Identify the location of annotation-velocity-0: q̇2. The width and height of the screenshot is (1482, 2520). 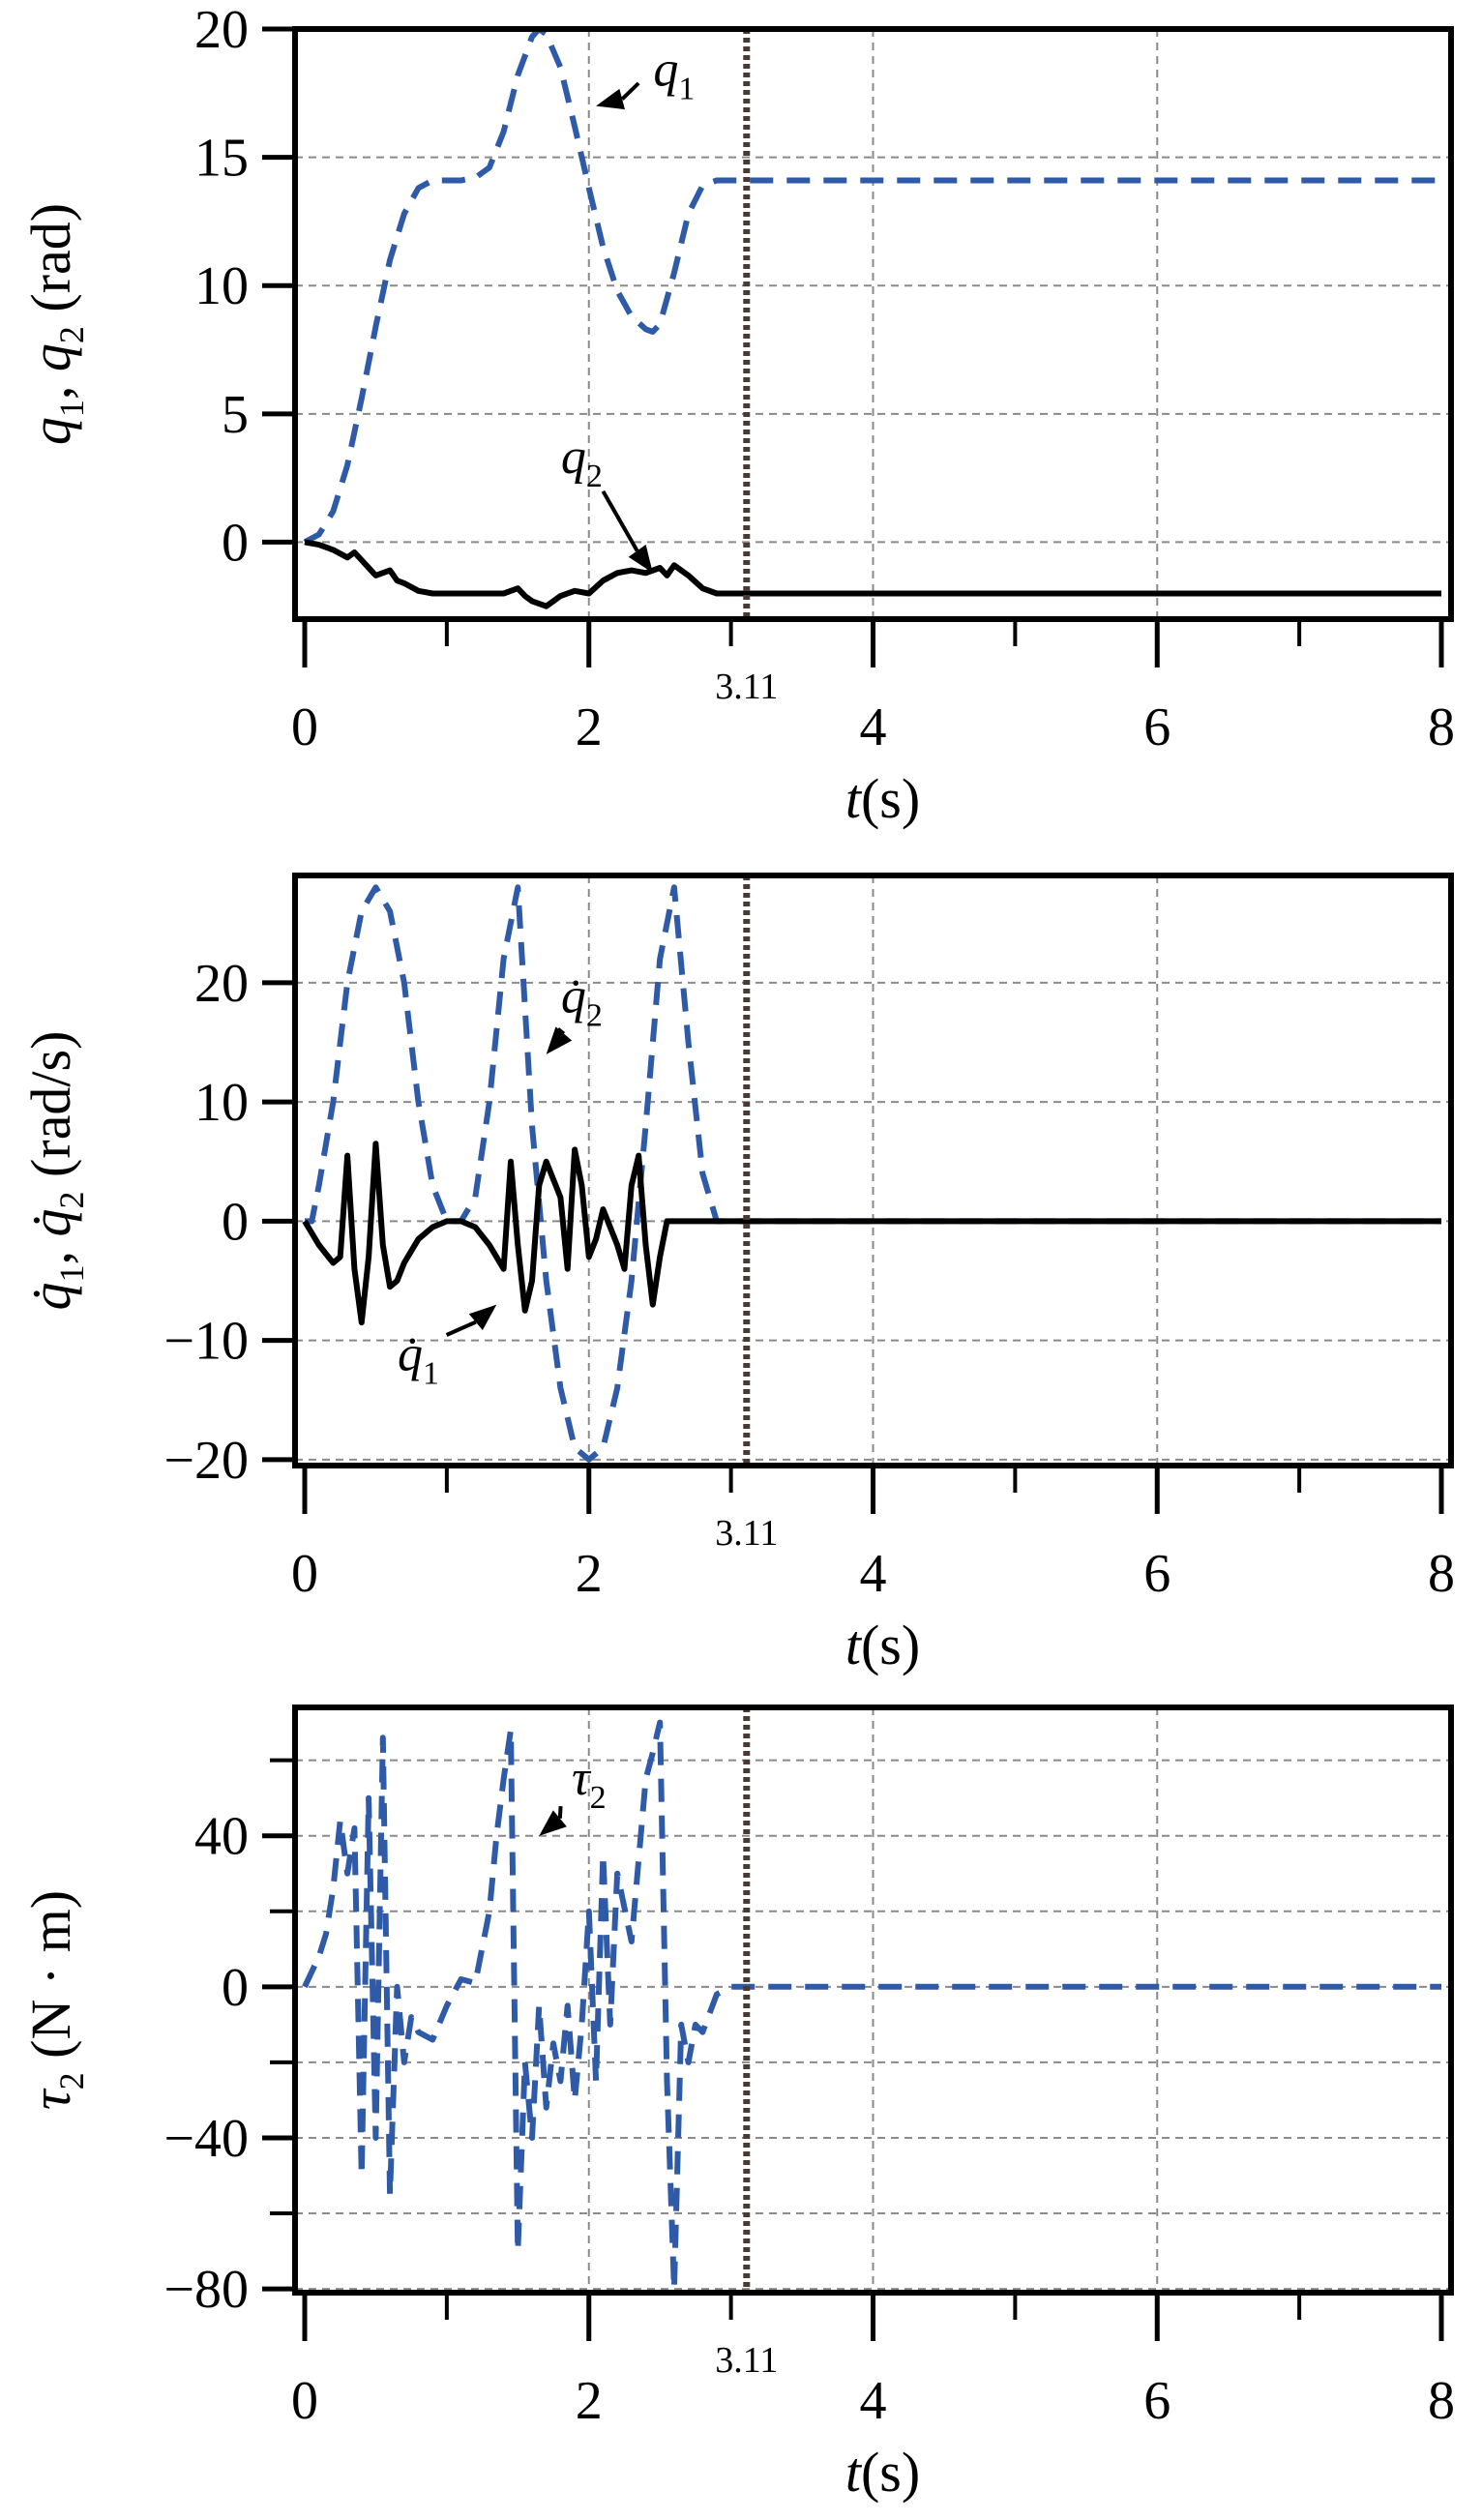
(574, 1012).